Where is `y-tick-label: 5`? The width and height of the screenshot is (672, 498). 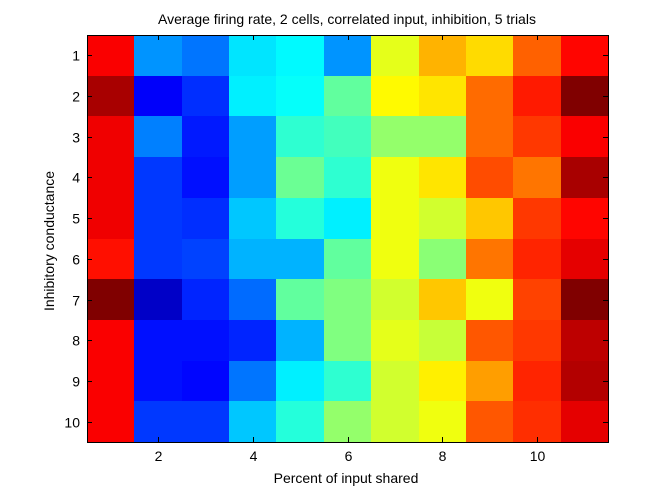
y-tick-label: 5 is located at coordinates (76, 219).